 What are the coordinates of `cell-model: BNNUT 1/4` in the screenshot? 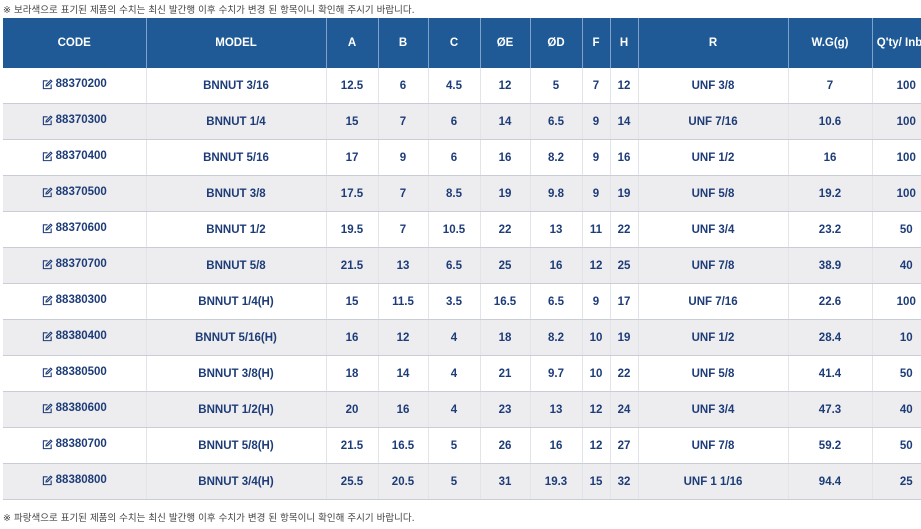 It's located at (236, 121).